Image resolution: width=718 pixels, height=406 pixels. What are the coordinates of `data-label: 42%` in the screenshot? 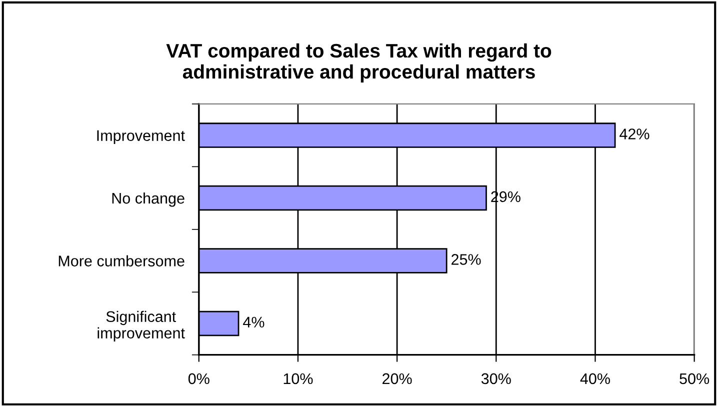 It's located at (635, 134).